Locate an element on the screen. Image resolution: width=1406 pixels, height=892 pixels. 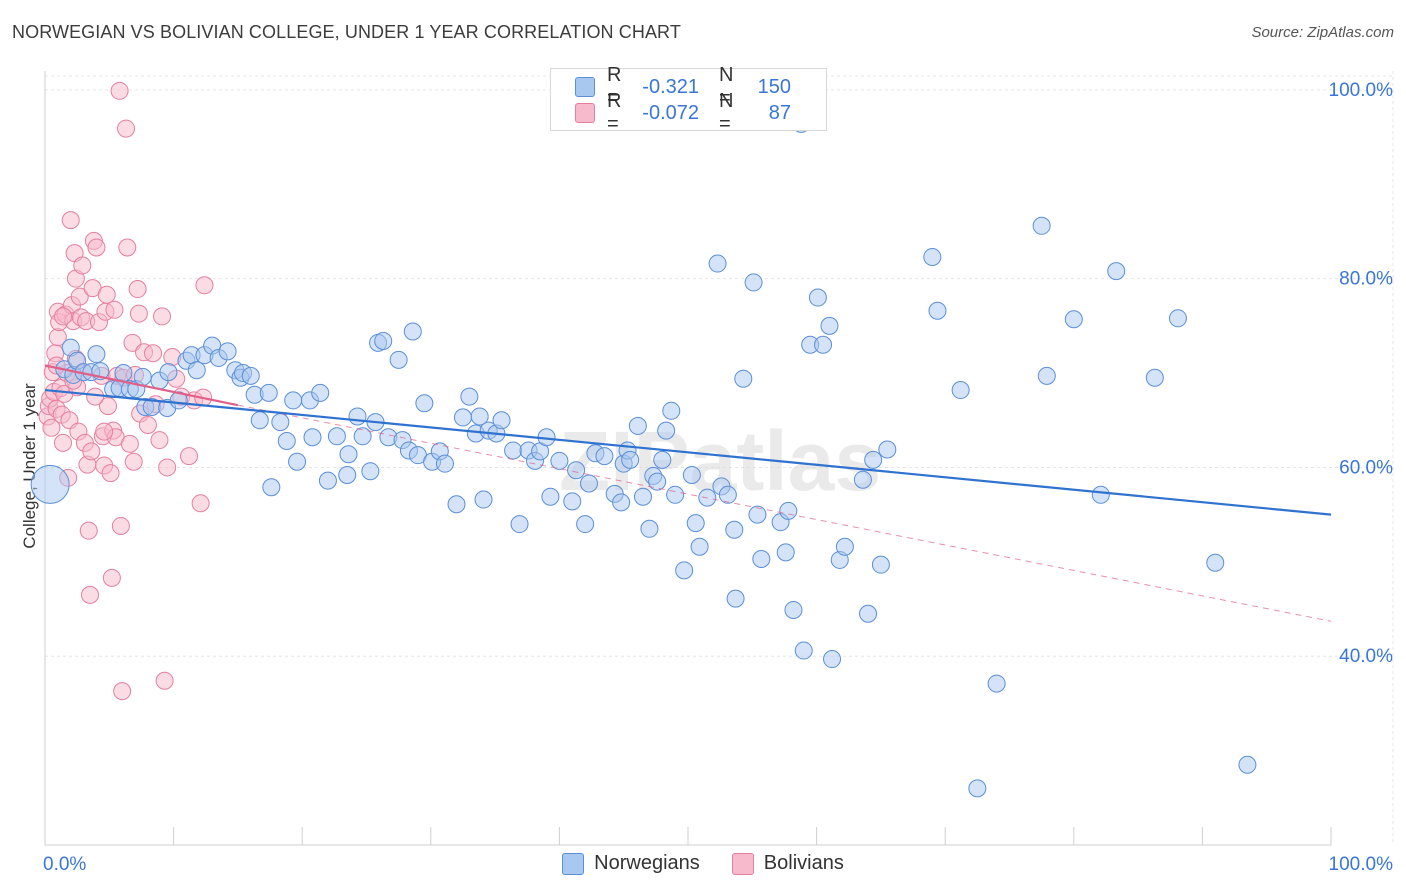
bolivians-legend-swatch is located at coordinates (742, 863).